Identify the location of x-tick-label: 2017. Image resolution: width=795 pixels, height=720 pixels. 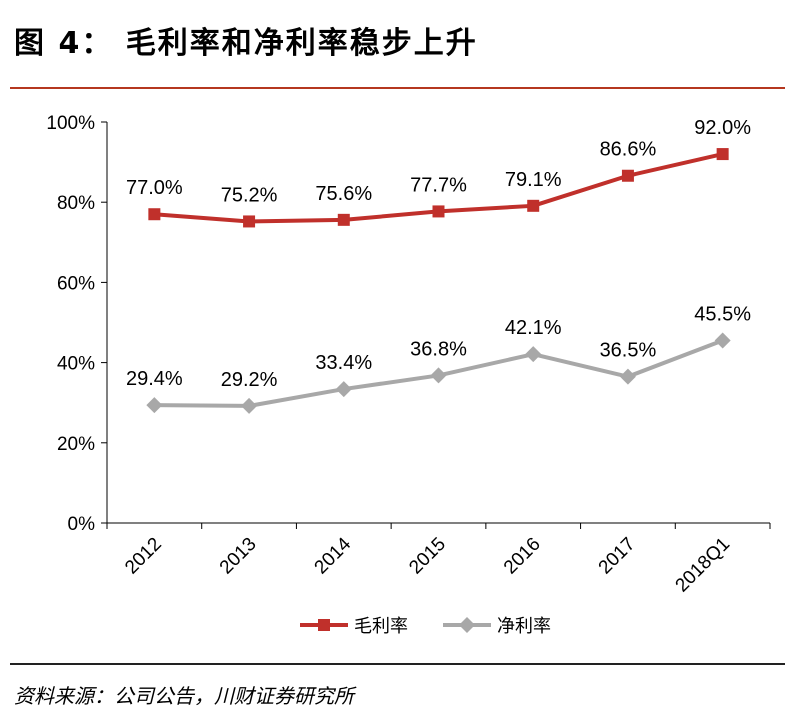
(617, 556).